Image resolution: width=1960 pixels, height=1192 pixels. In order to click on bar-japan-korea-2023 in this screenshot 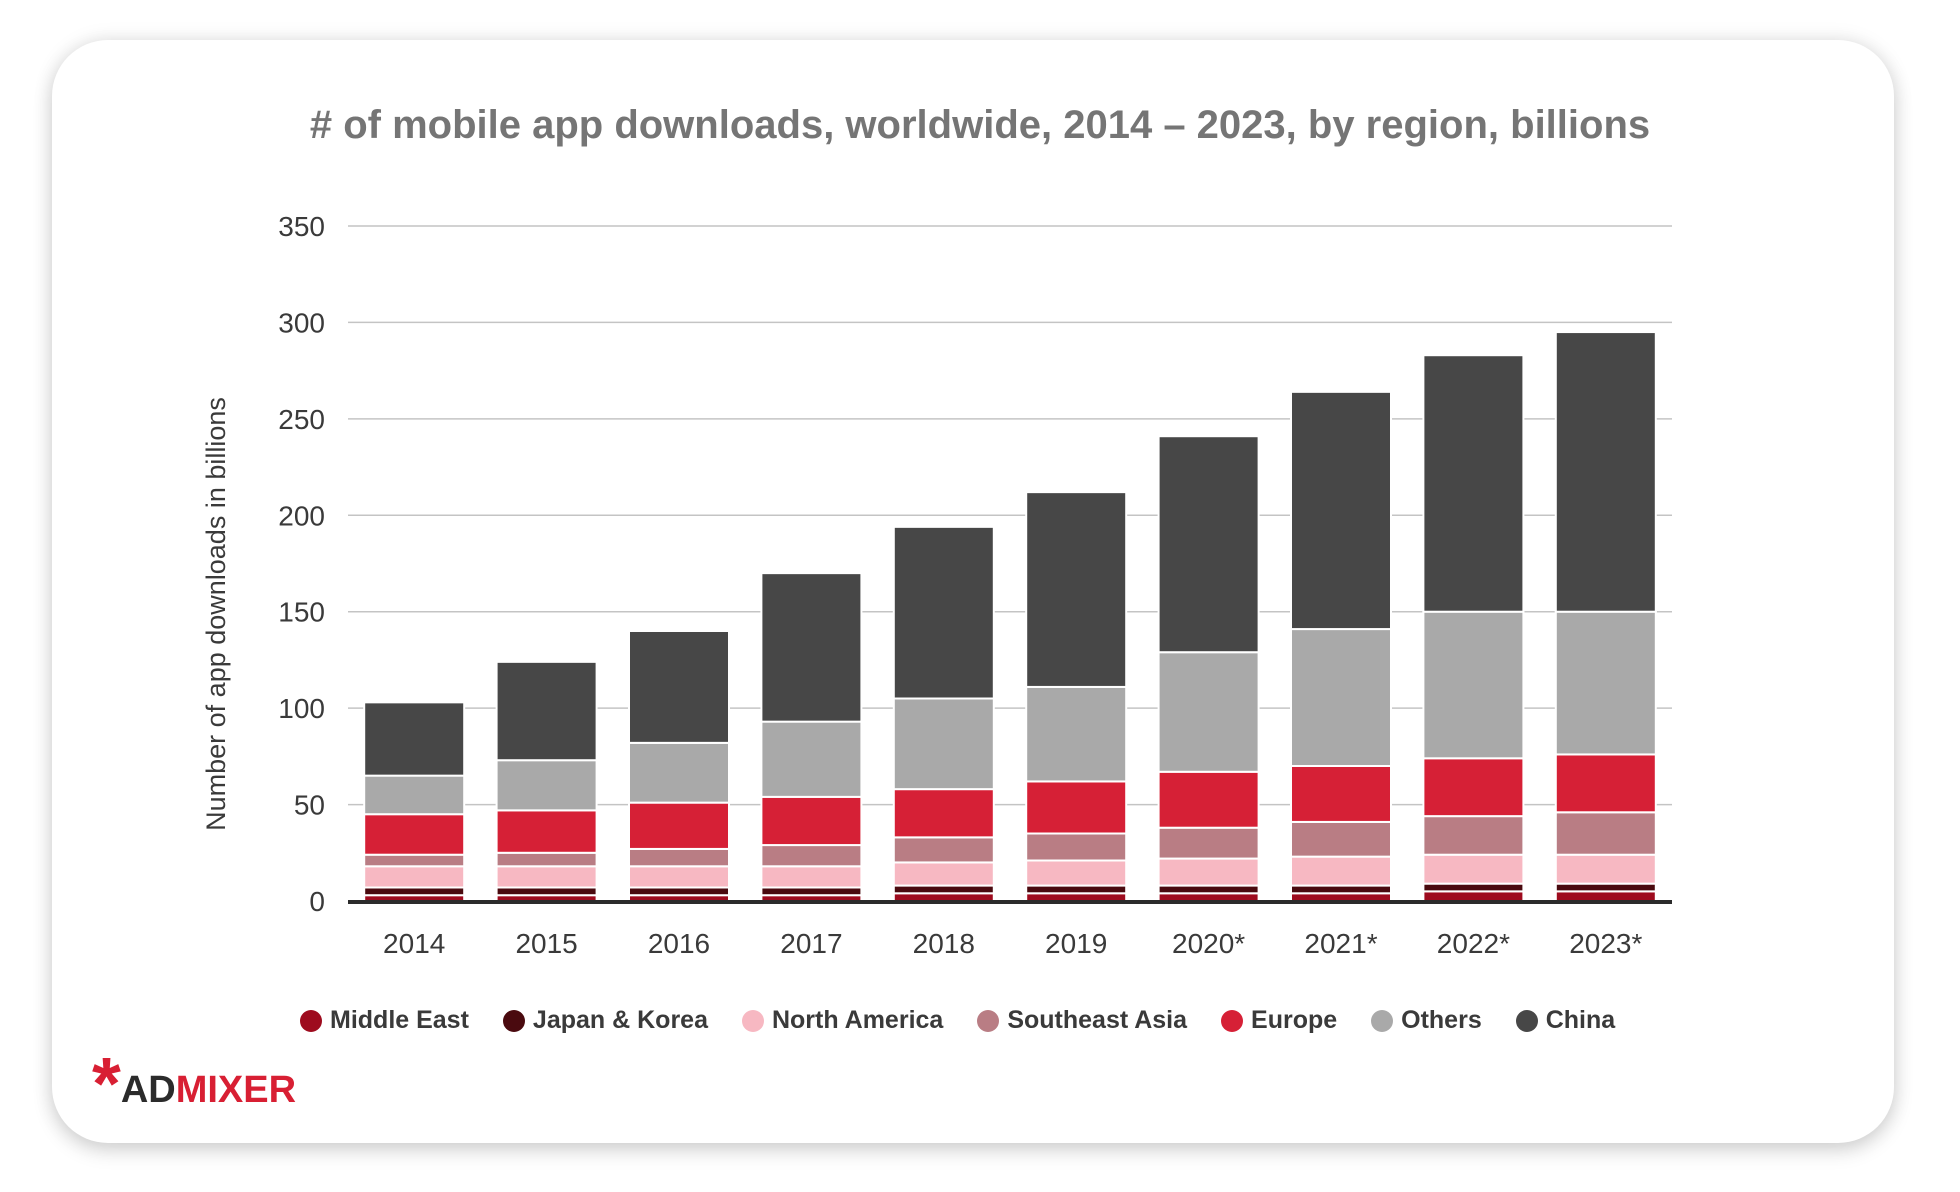, I will do `click(1605, 887)`.